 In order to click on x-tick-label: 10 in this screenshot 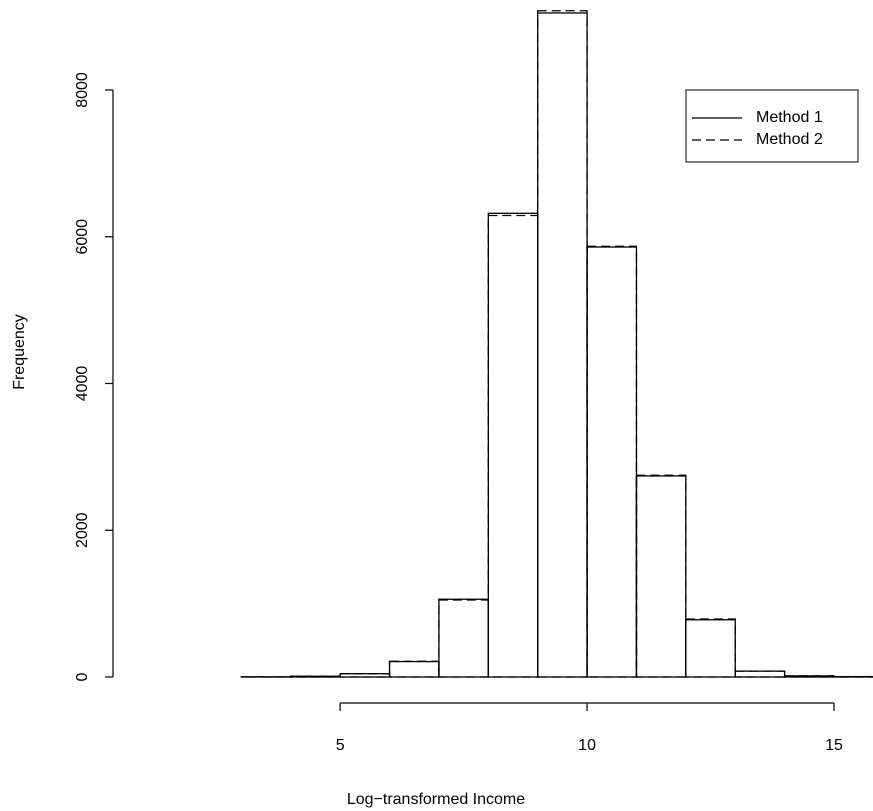, I will do `click(587, 745)`.